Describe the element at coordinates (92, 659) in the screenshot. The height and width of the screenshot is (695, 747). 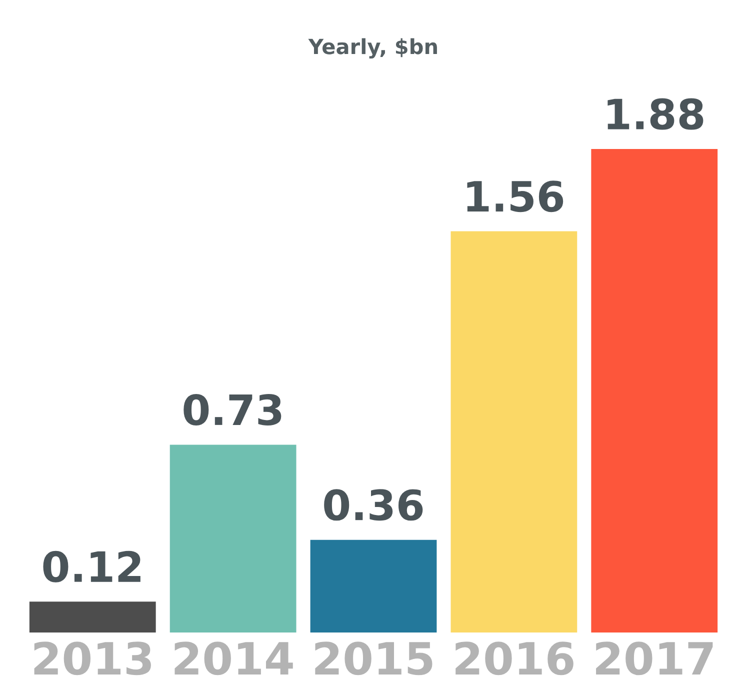
I see `x-tick-label: 2013` at that location.